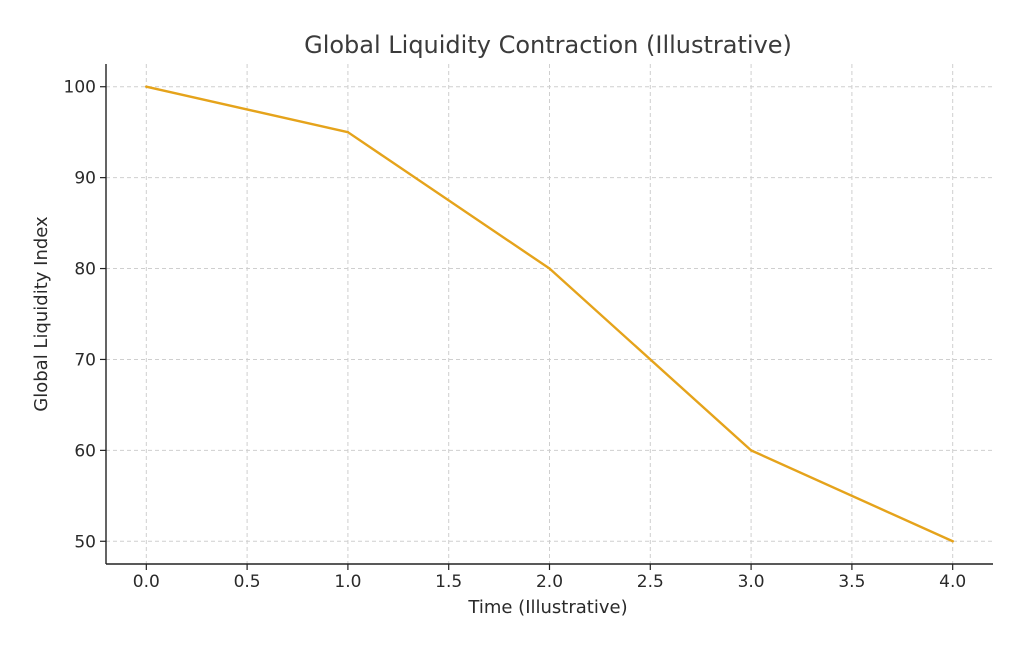 This screenshot has height=650, width=1024. I want to click on x-axis-label: Time (Illustrative), so click(547, 607).